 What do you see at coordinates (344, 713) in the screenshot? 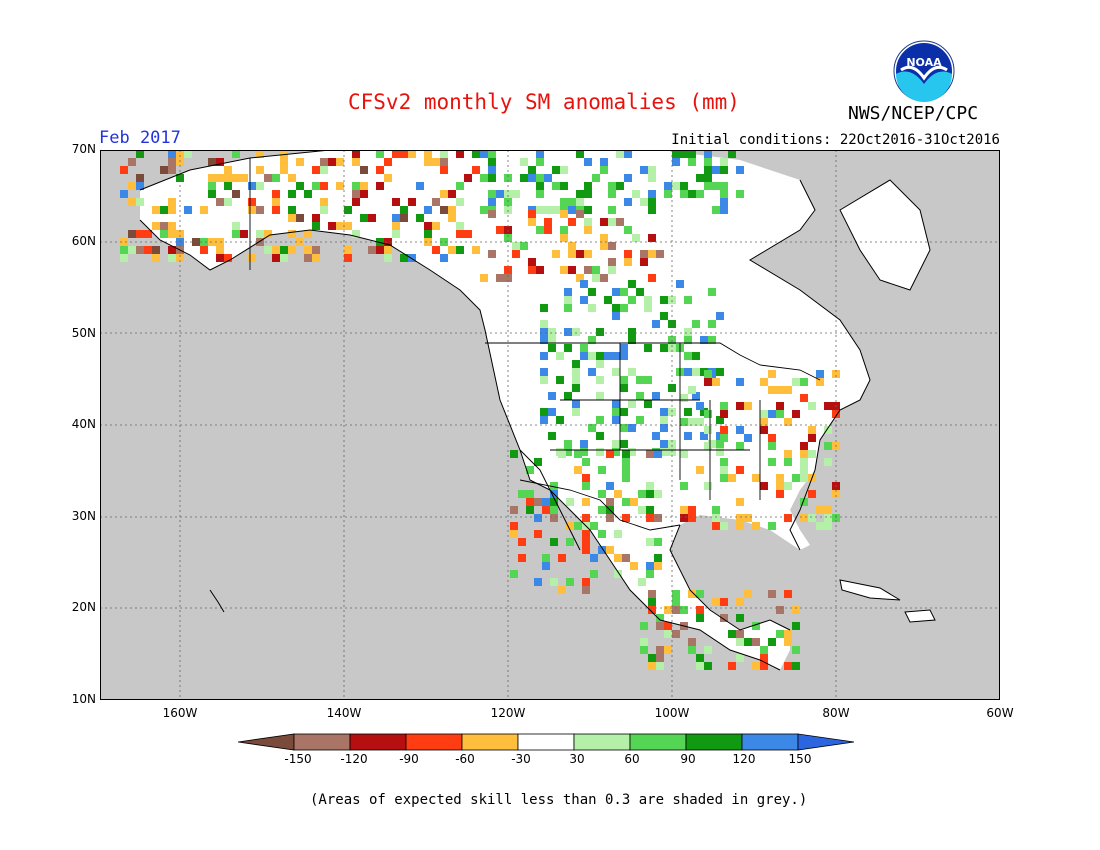
I see `lon-label: 140W` at bounding box center [344, 713].